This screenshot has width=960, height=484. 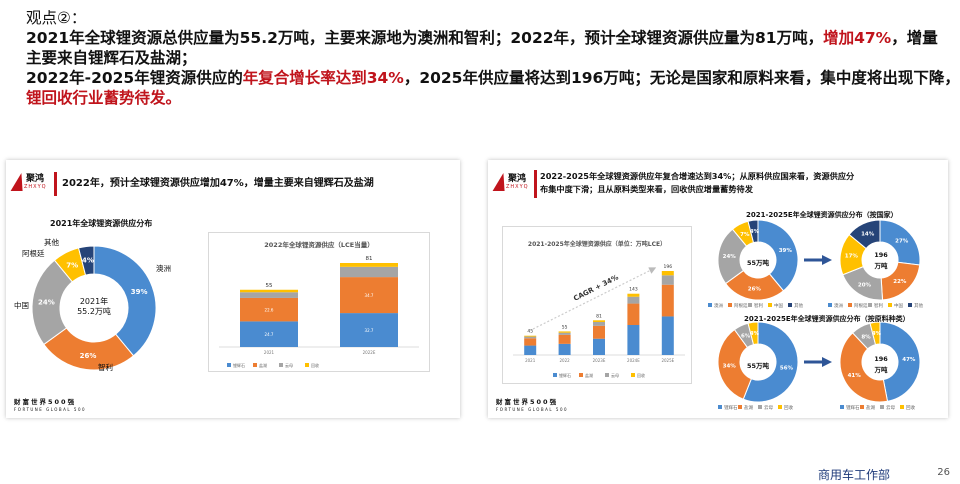 I want to click on left-pie-label-4: 4%, so click(x=88, y=261).